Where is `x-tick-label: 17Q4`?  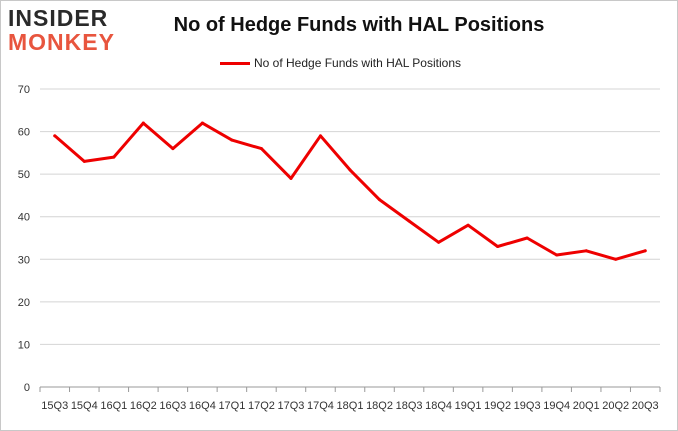 x-tick-label: 17Q4 is located at coordinates (320, 406).